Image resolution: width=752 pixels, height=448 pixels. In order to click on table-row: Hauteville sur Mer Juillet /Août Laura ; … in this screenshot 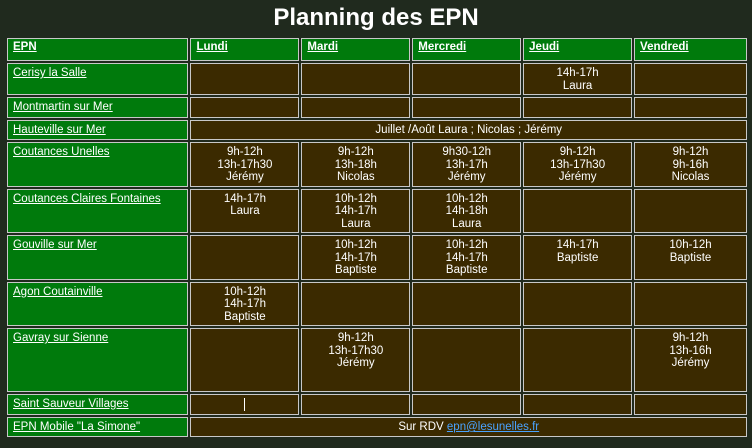, I will do `click(377, 129)`.